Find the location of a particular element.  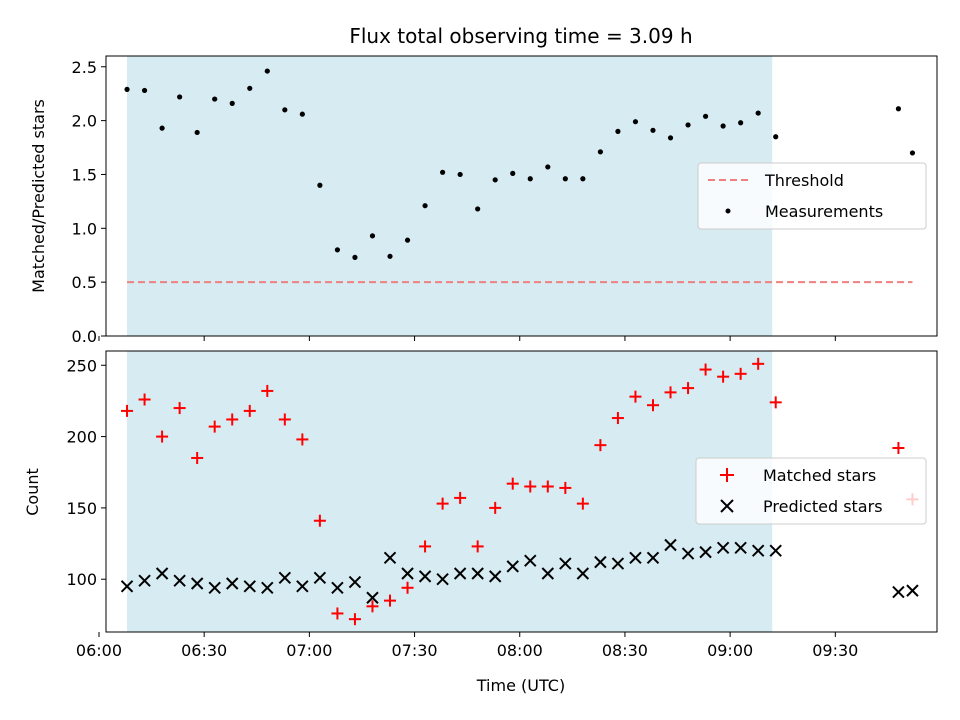

ratio-y-tick-label: 1.5 is located at coordinates (84, 174).